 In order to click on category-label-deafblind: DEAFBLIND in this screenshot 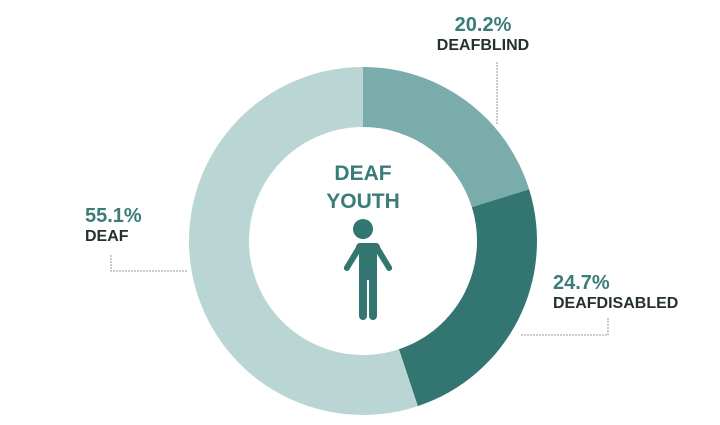, I will do `click(483, 45)`.